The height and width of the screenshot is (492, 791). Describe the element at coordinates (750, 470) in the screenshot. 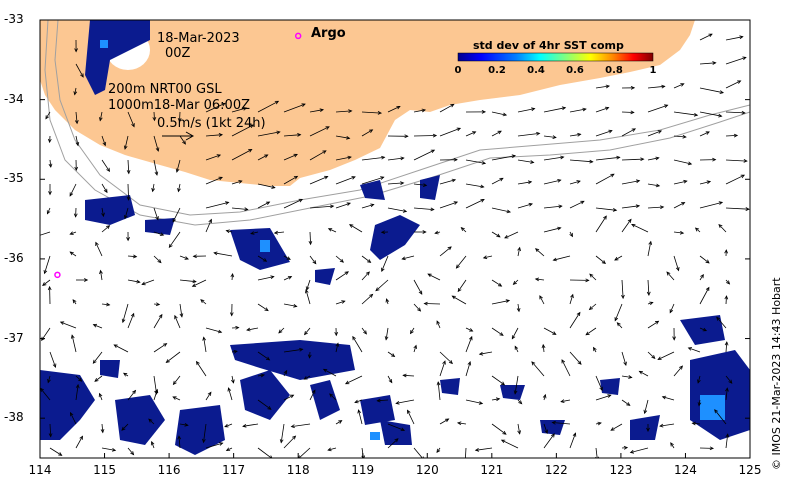

I see `x-tick-label: 125` at that location.